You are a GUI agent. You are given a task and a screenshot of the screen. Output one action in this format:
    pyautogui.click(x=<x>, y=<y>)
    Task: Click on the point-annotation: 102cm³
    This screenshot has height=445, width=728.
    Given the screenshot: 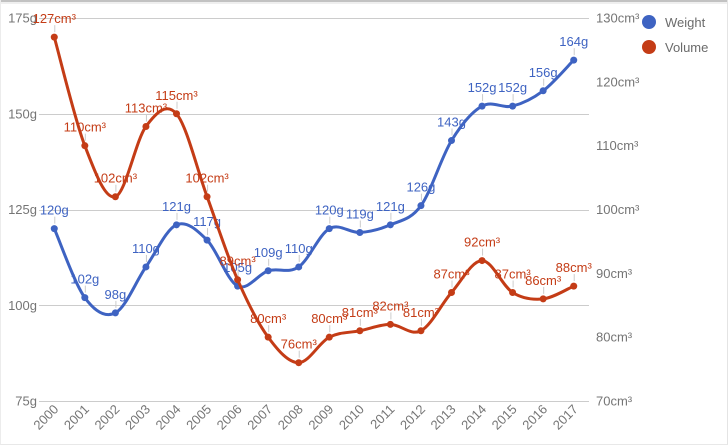 What is the action you would take?
    pyautogui.click(x=207, y=178)
    